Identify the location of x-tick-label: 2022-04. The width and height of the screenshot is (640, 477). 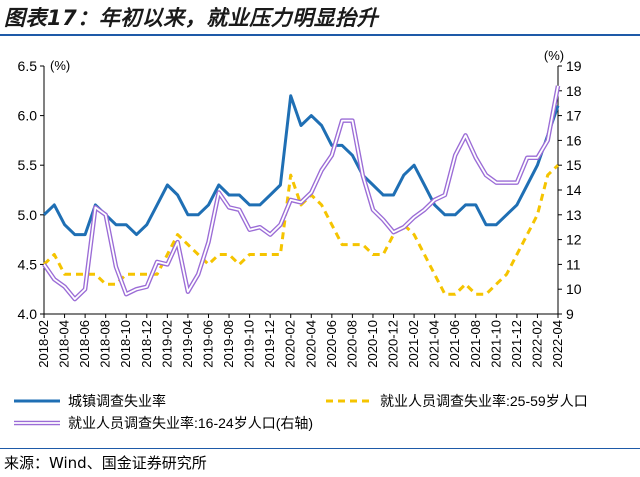
(557, 344).